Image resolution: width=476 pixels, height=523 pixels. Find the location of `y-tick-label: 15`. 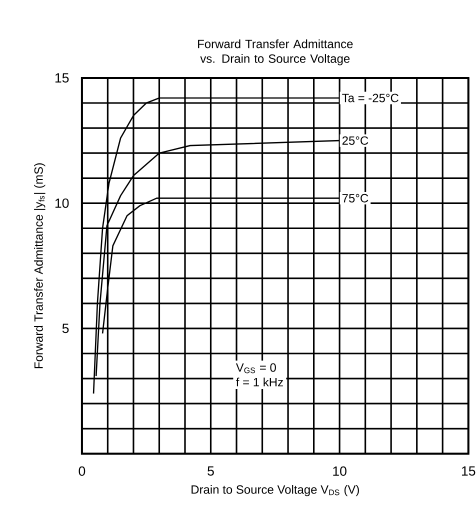

y-tick-label: 15 is located at coordinates (62, 78).